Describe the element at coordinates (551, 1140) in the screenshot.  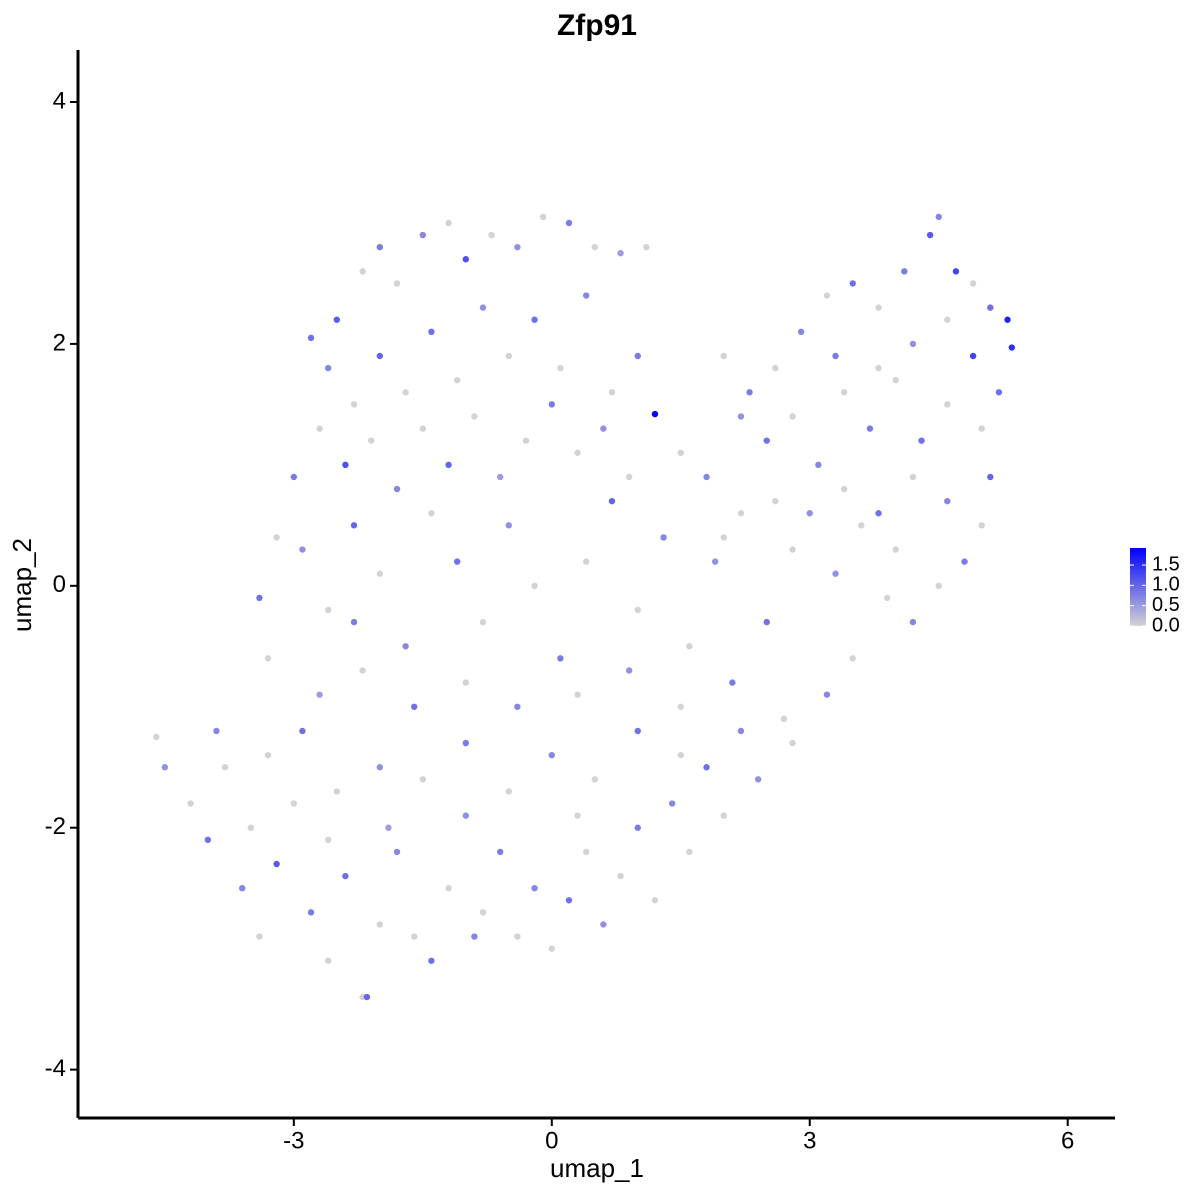
I see `x-tick-label: 0` at that location.